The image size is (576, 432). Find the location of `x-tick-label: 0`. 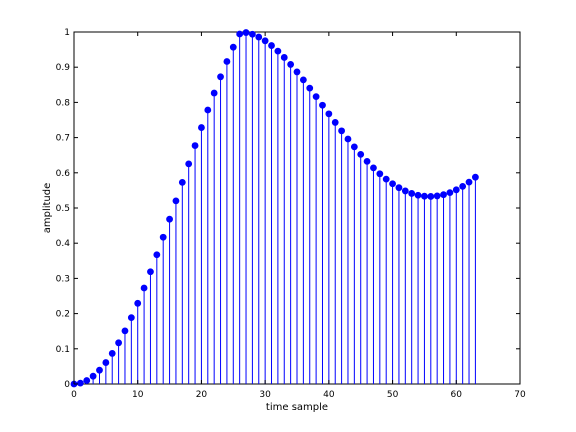

x-tick-label: 0 is located at coordinates (74, 395).